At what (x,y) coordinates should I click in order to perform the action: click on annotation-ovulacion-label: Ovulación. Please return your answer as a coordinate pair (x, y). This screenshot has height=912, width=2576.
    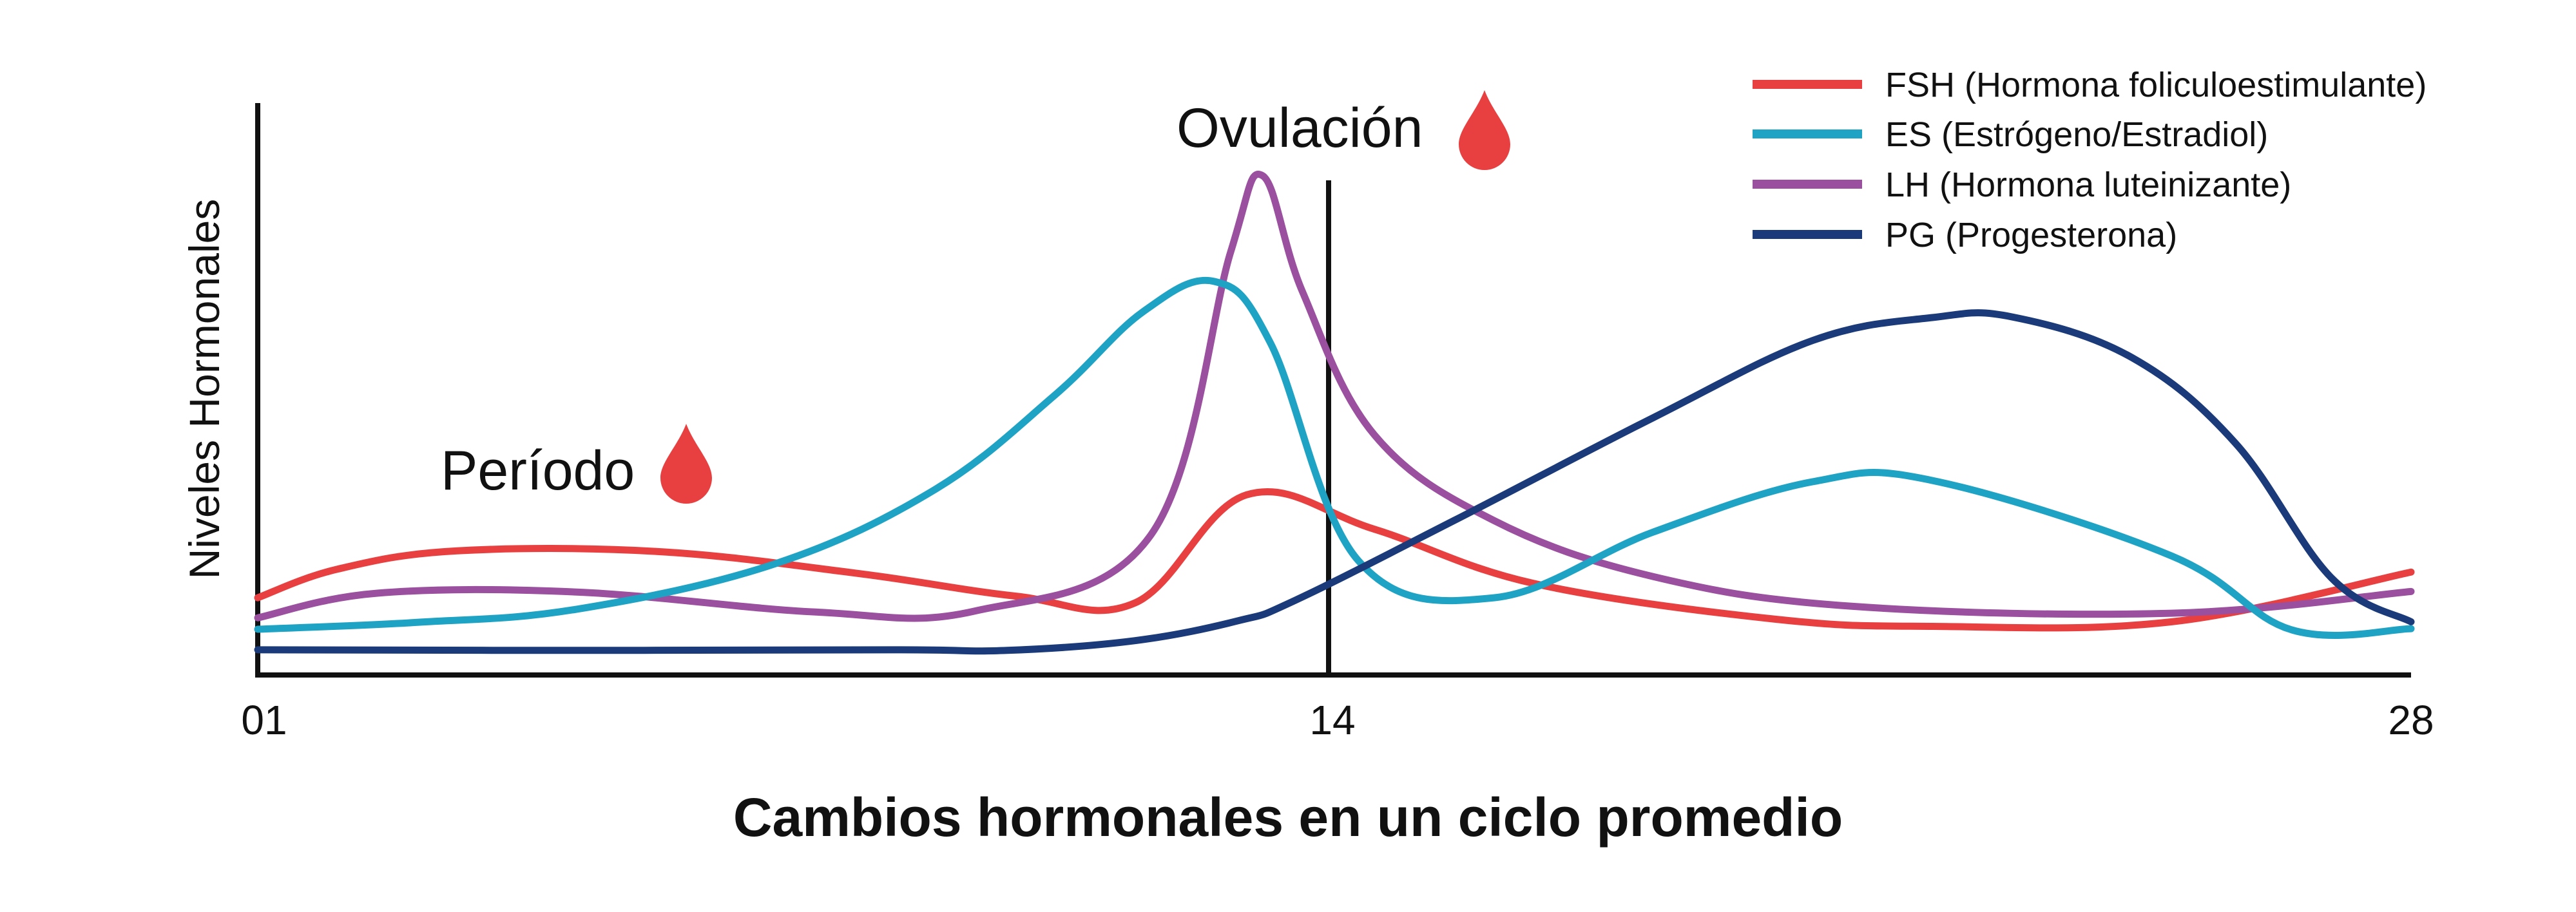
    Looking at the image, I should click on (1300, 128).